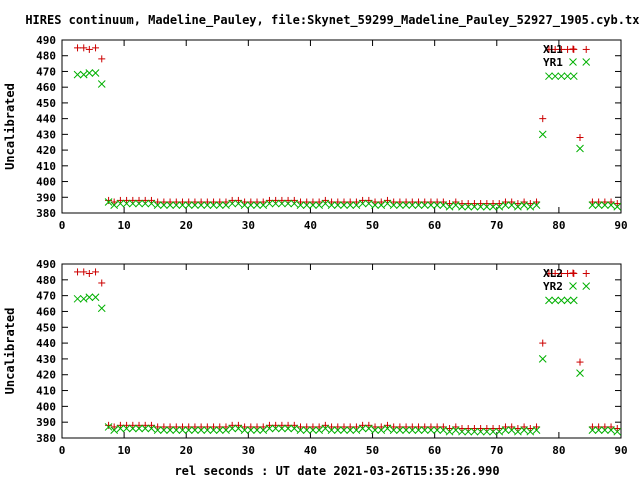 The width and height of the screenshot is (640, 485). I want to click on legend-entry: YR1, so click(560, 62).